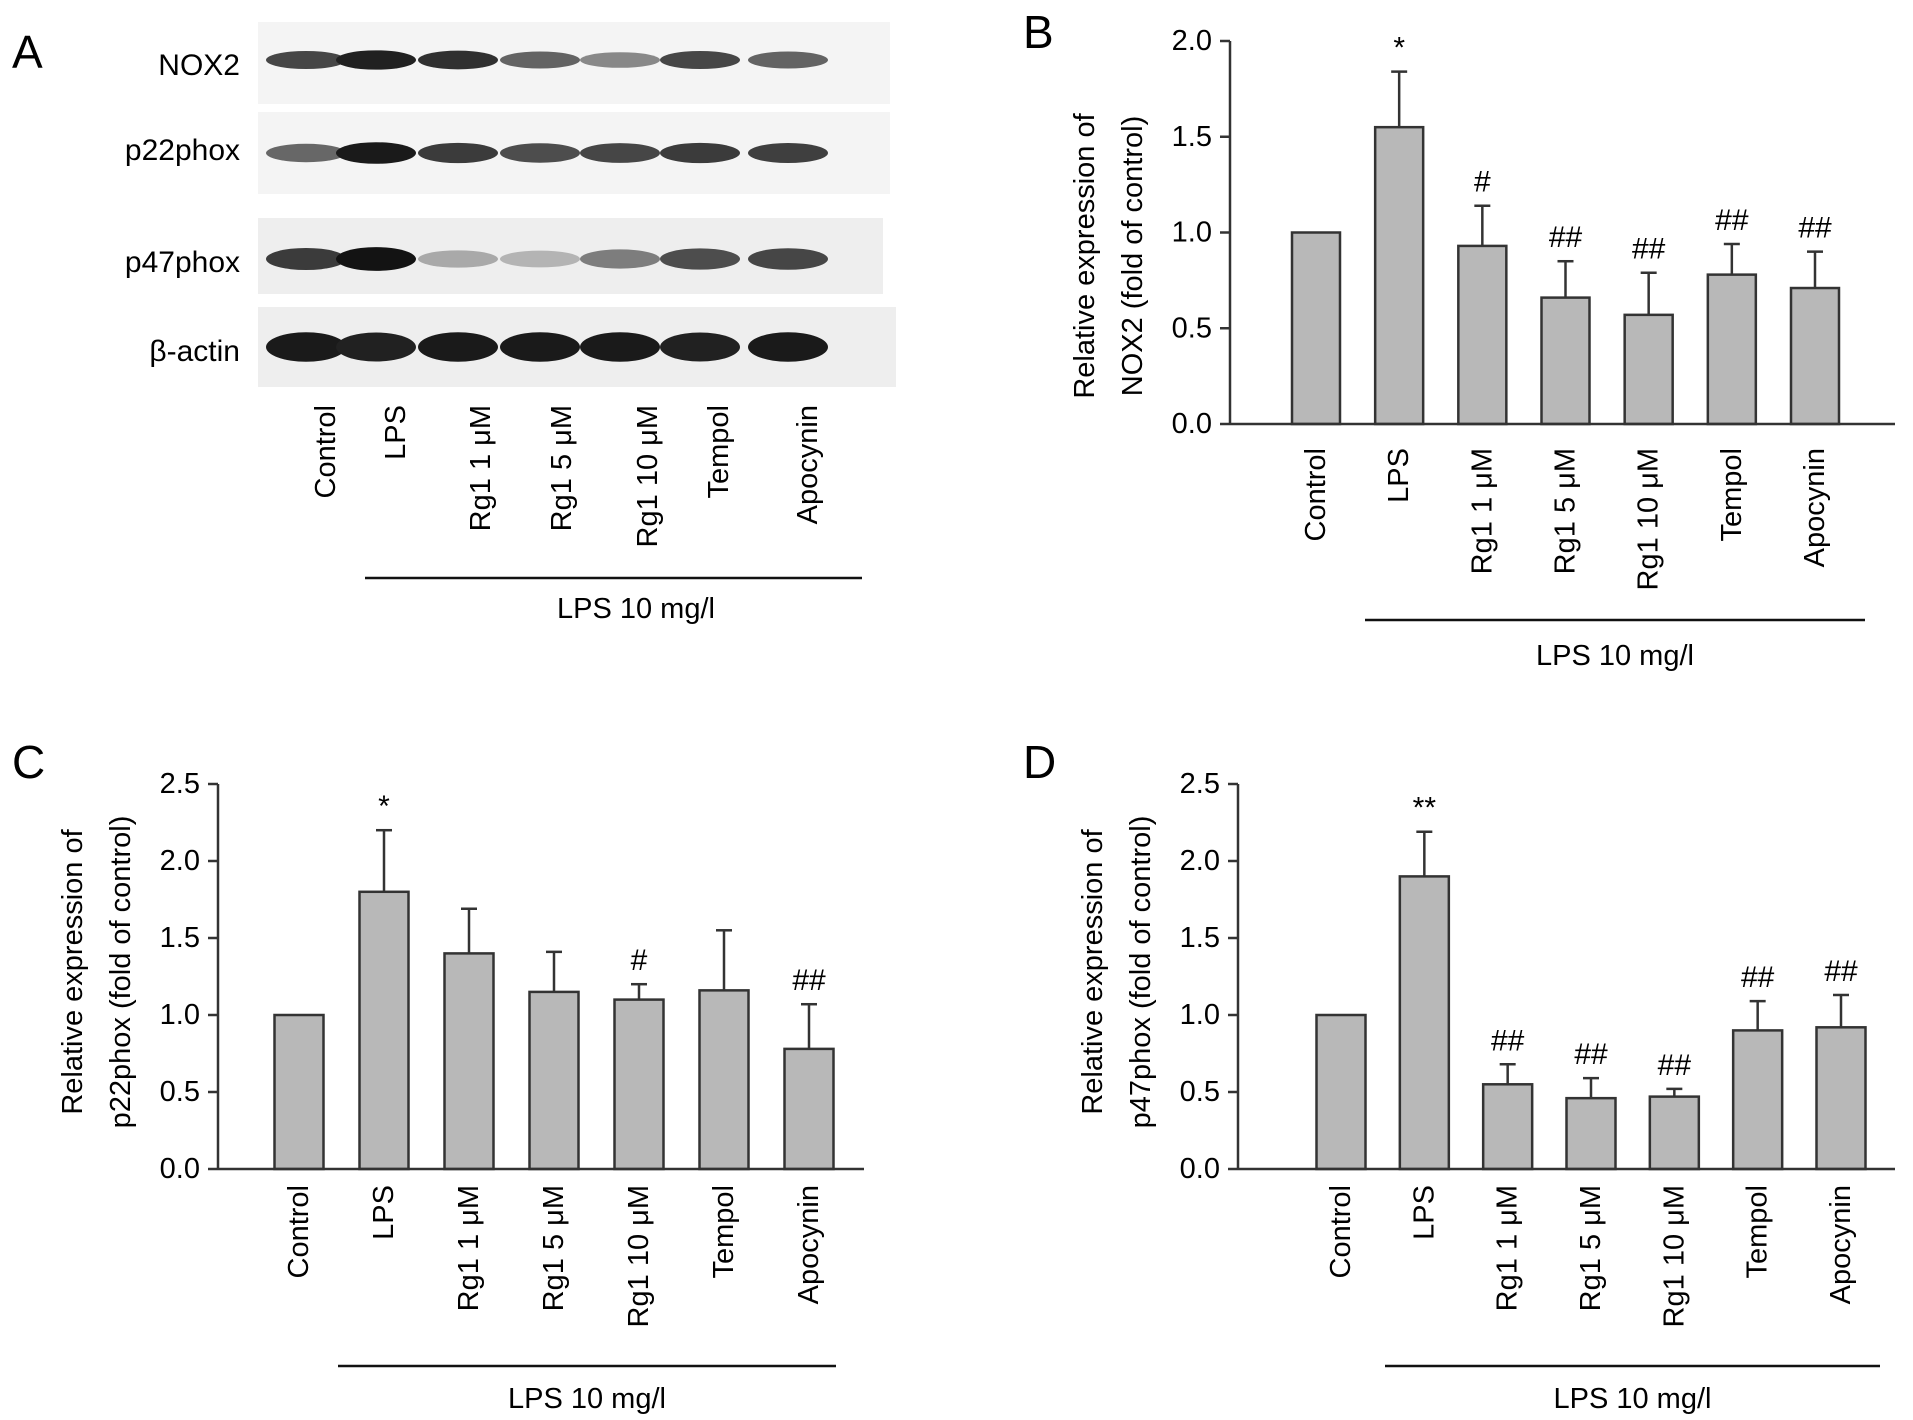  Describe the element at coordinates (1141, 972) in the screenshot. I see `y-axis-title-line2: p47phox (fold of control)` at that location.